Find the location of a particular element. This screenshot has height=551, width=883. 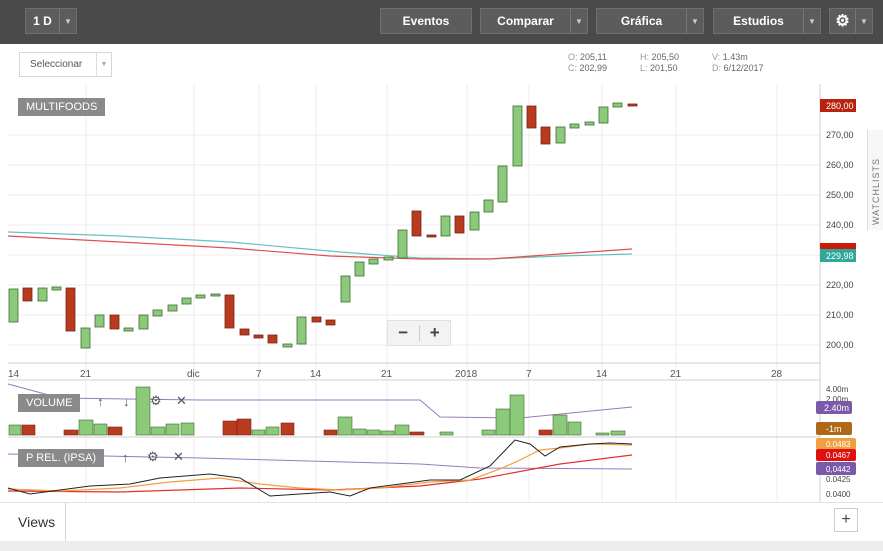

moving-average-teal-line is located at coordinates (320, 245).